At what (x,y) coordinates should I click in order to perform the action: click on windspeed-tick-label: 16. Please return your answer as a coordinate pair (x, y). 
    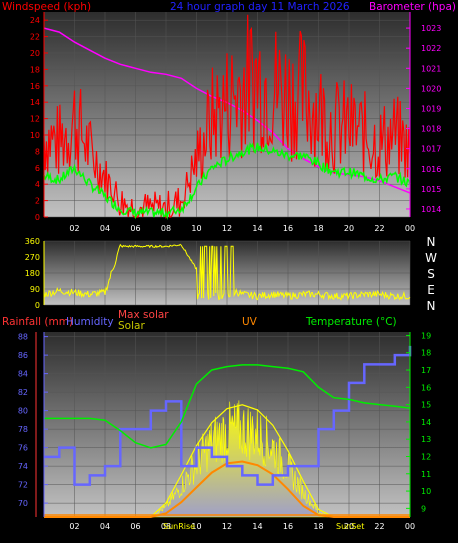
    Looking at the image, I should click on (35, 86).